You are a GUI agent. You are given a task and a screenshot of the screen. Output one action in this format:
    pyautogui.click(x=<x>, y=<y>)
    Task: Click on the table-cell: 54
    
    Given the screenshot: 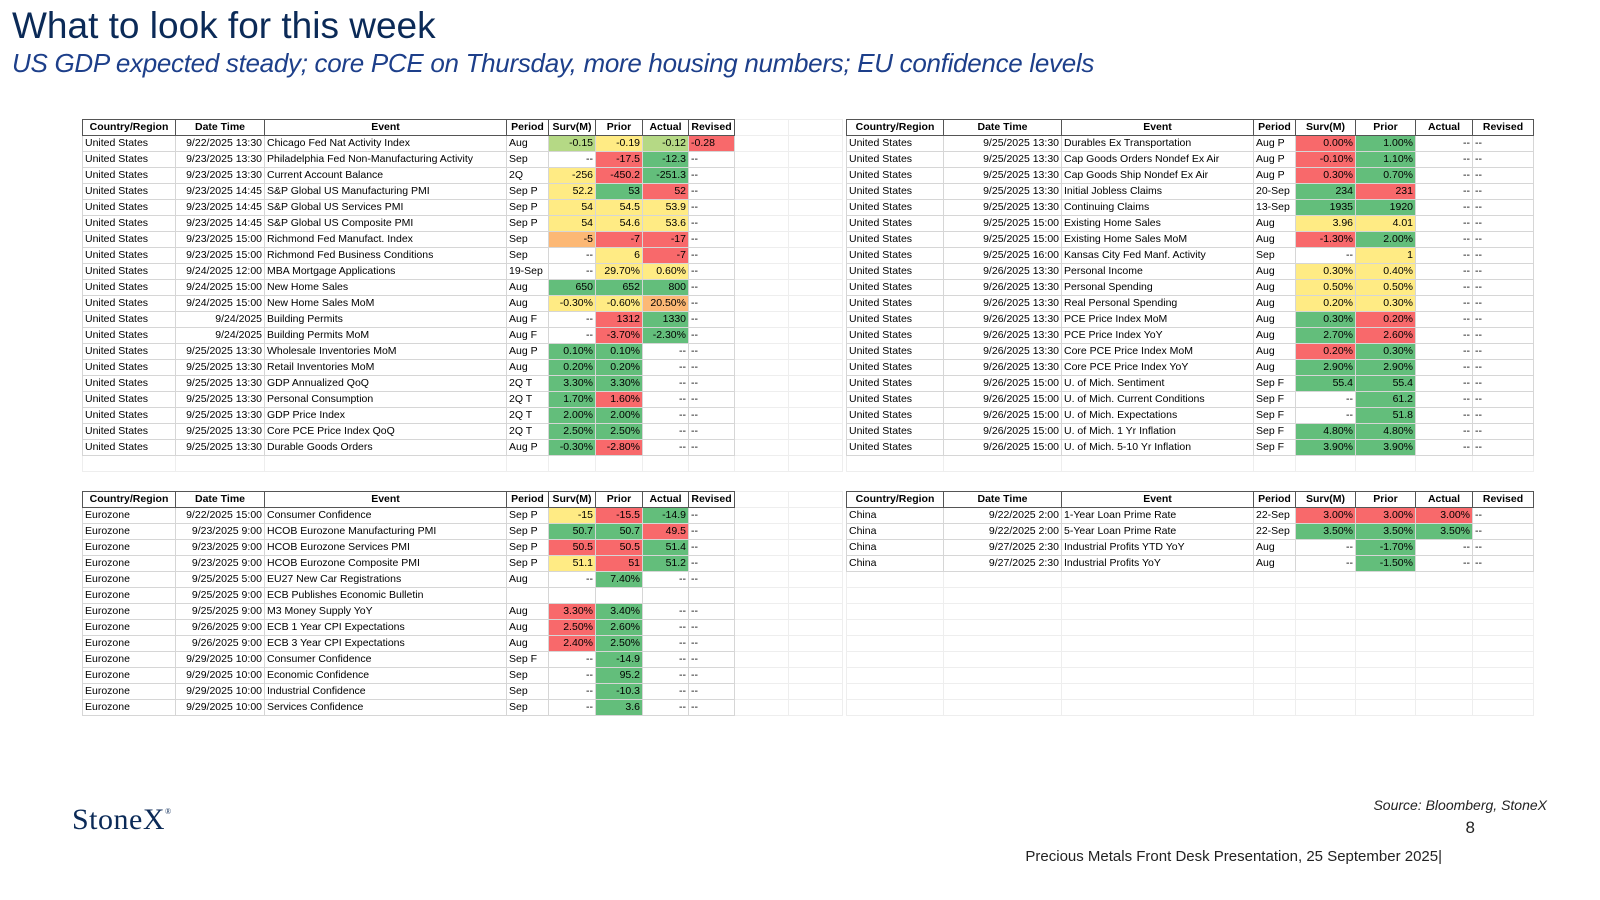 What is the action you would take?
    pyautogui.click(x=572, y=207)
    